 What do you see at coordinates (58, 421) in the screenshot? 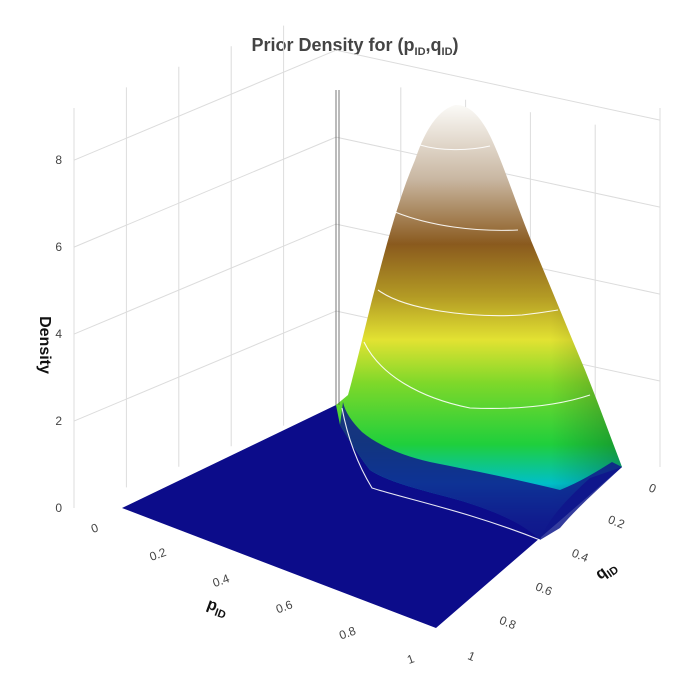
I see `z-tick-label: 2` at bounding box center [58, 421].